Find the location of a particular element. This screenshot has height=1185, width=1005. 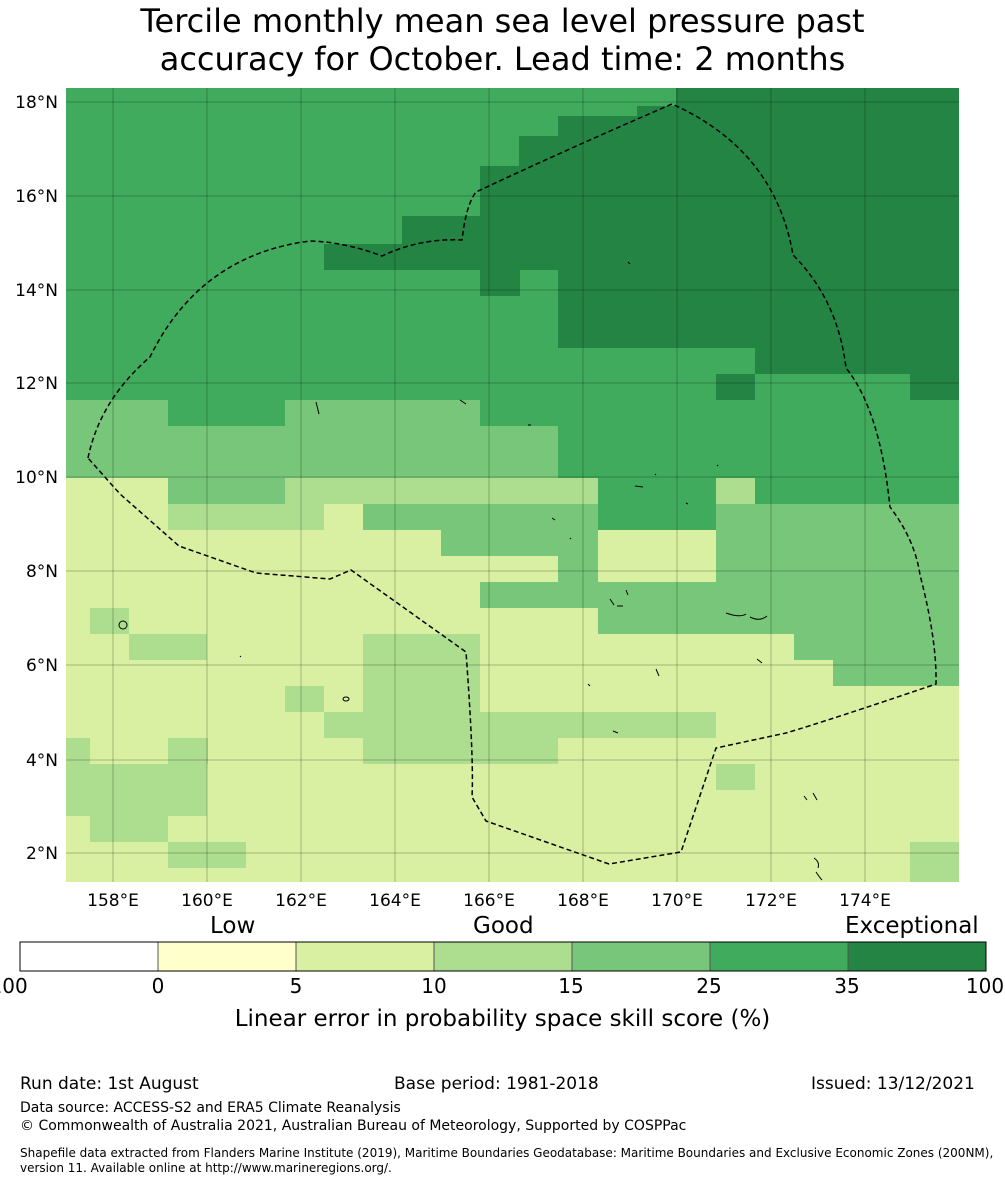

colorbar-tick: 0 is located at coordinates (158, 986).